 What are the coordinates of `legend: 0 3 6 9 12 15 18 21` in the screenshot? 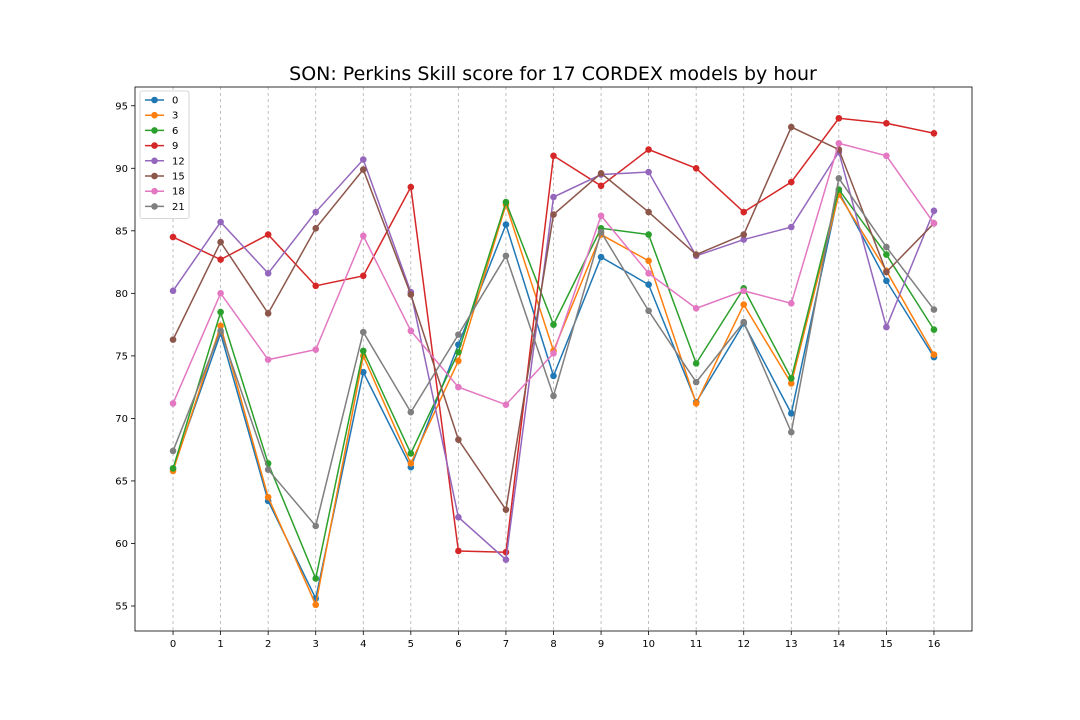 It's located at (164, 154).